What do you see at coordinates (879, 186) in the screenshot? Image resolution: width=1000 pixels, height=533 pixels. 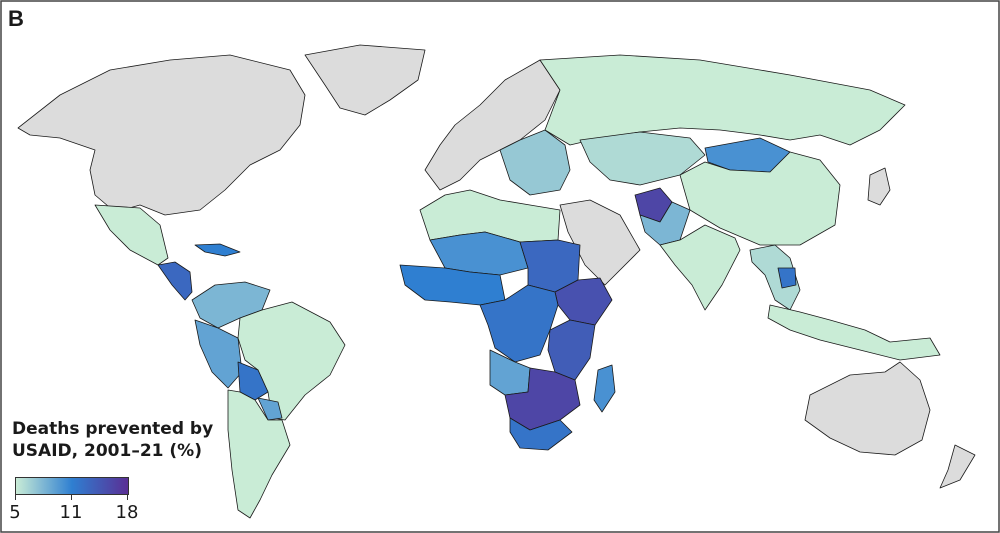 I see `region-japan` at bounding box center [879, 186].